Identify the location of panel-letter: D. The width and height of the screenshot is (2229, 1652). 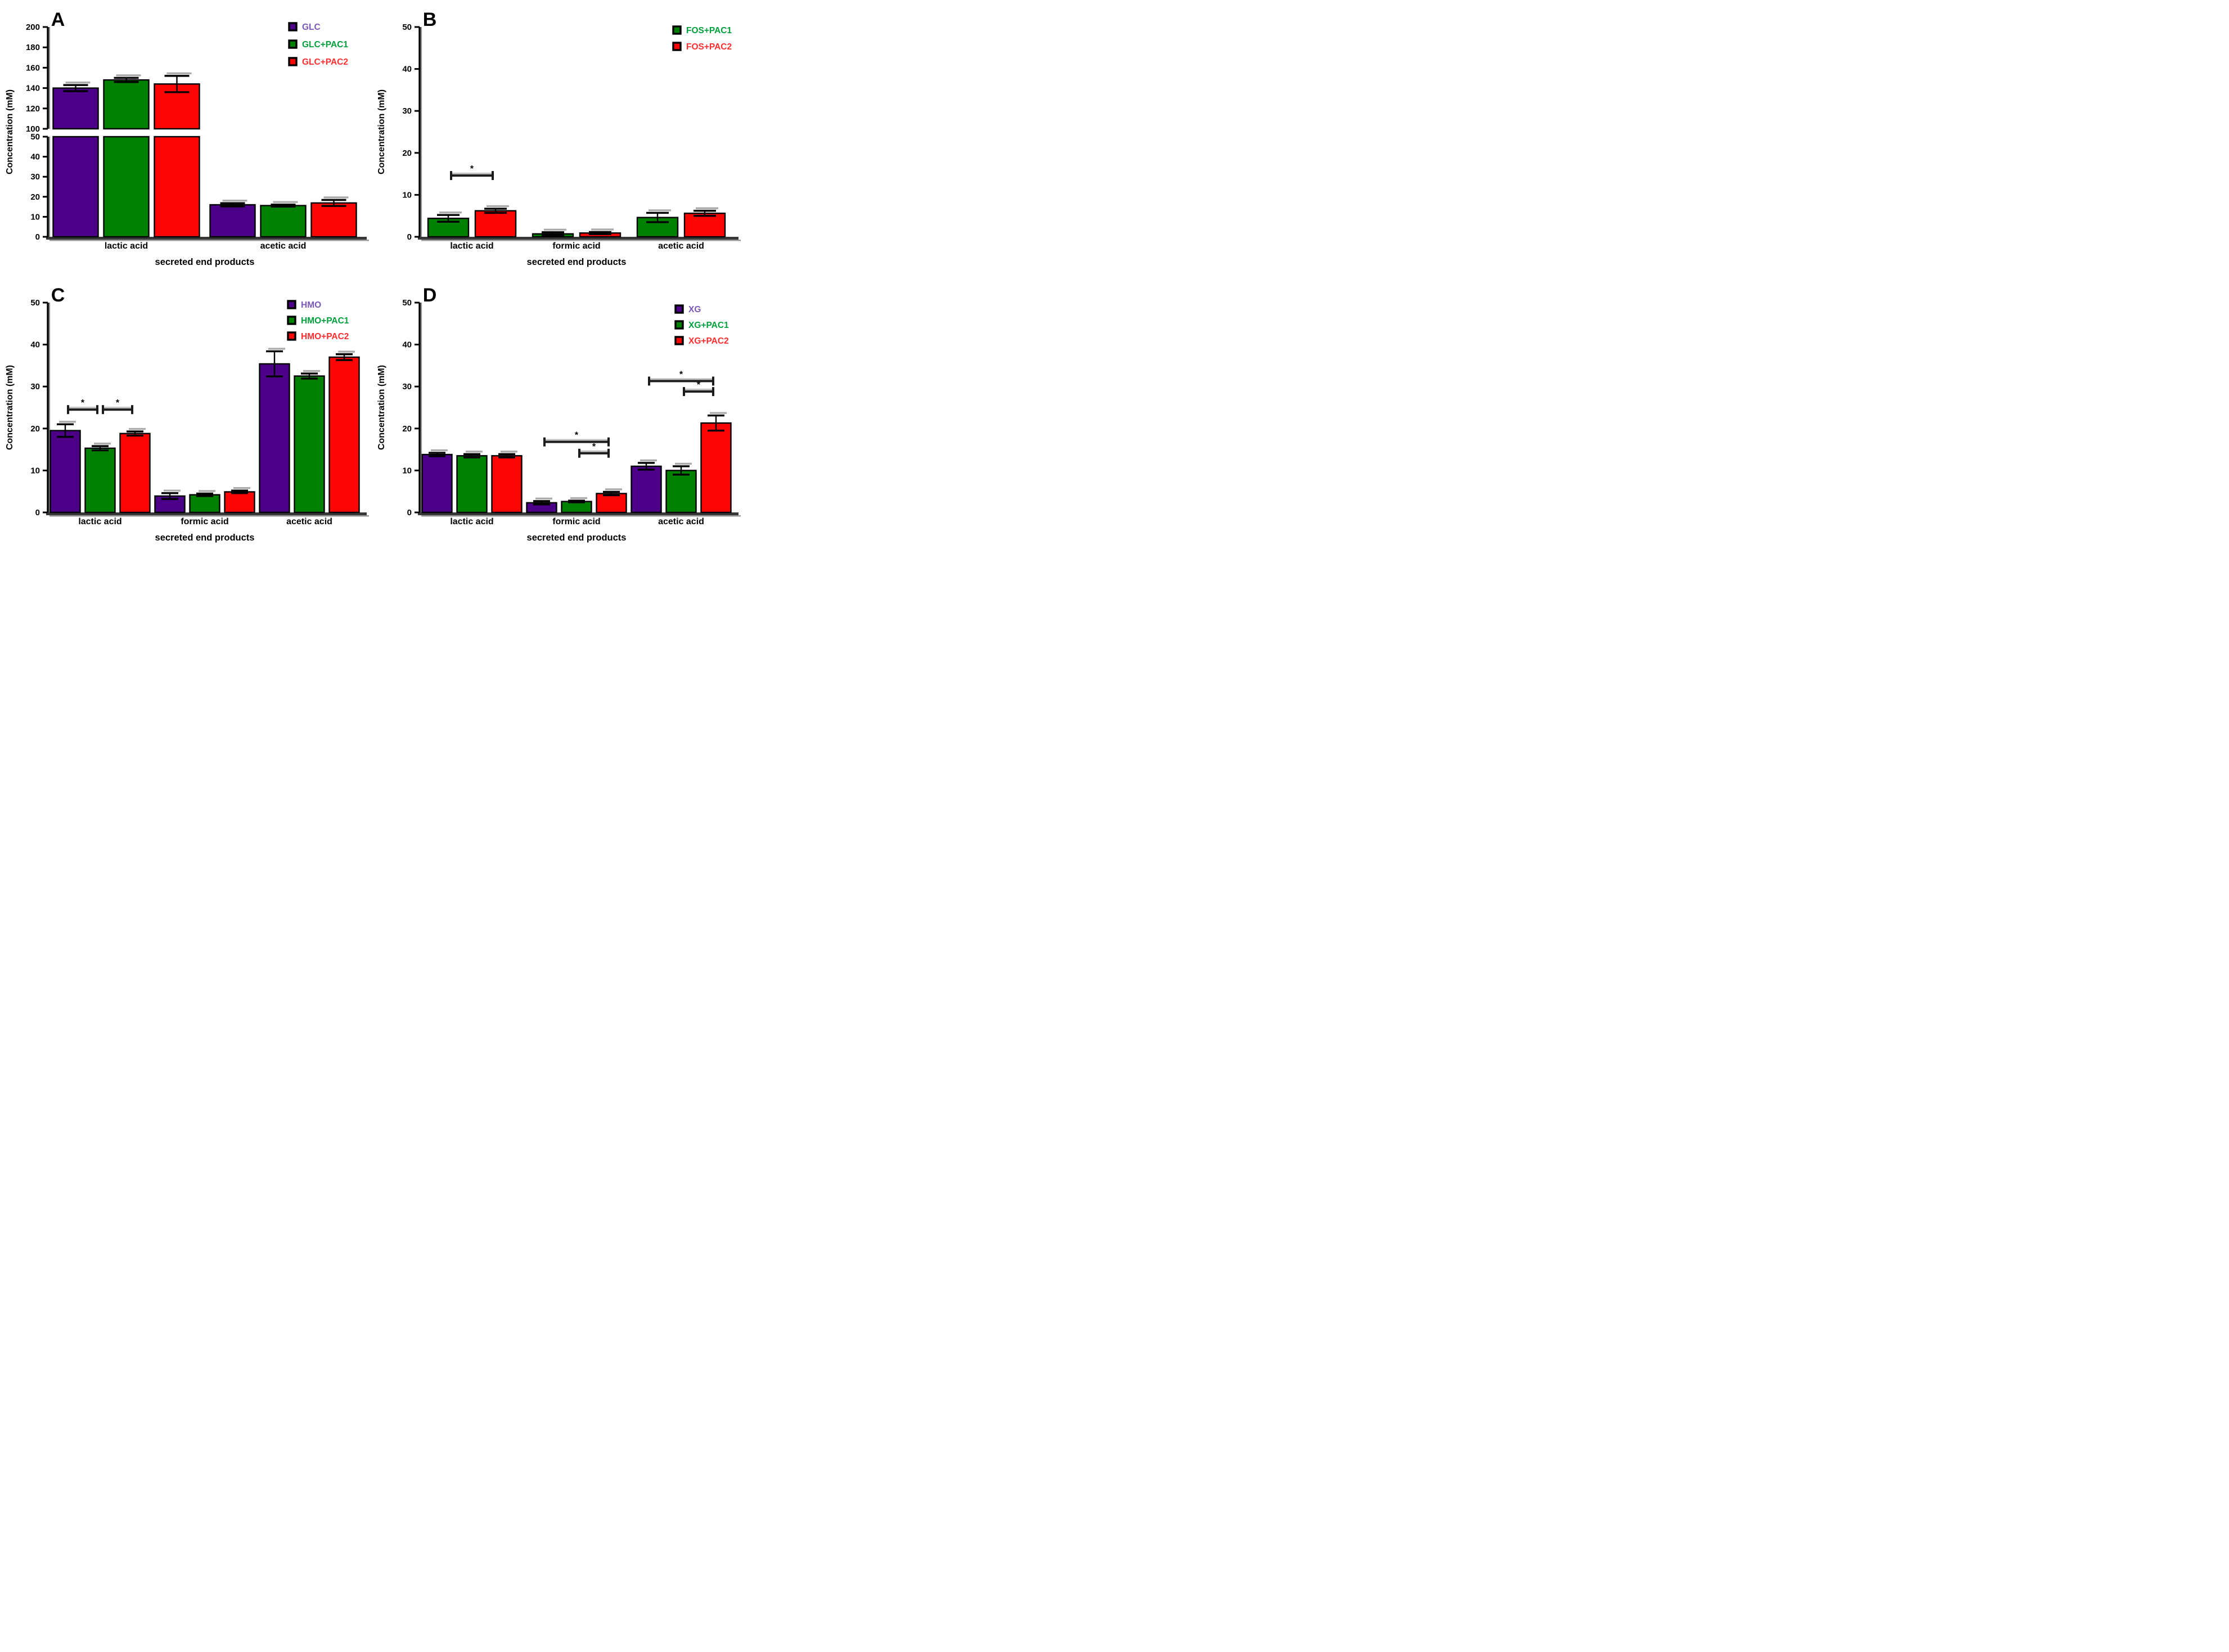
(430, 295).